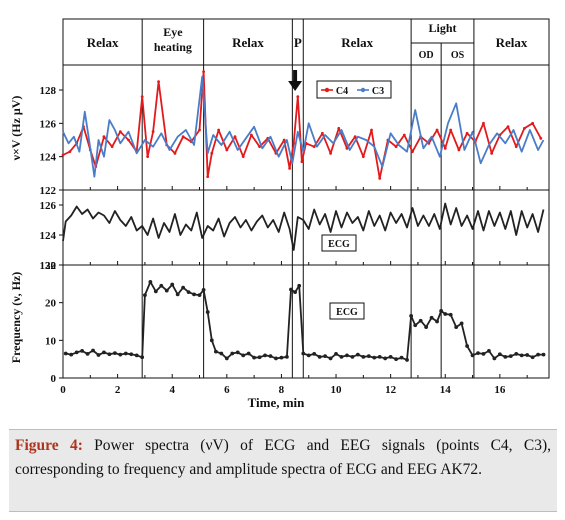 The image size is (565, 520). What do you see at coordinates (48, 191) in the screenshot?
I see `y-tick-label: 122` at bounding box center [48, 191].